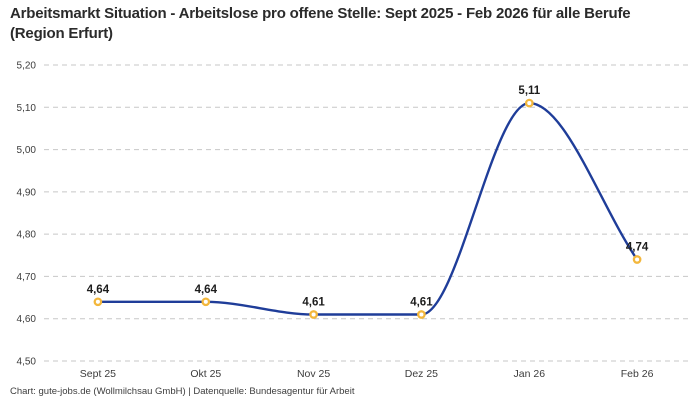  Describe the element at coordinates (27, 150) in the screenshot. I see `y-axis-tick-label: 5,00` at that location.